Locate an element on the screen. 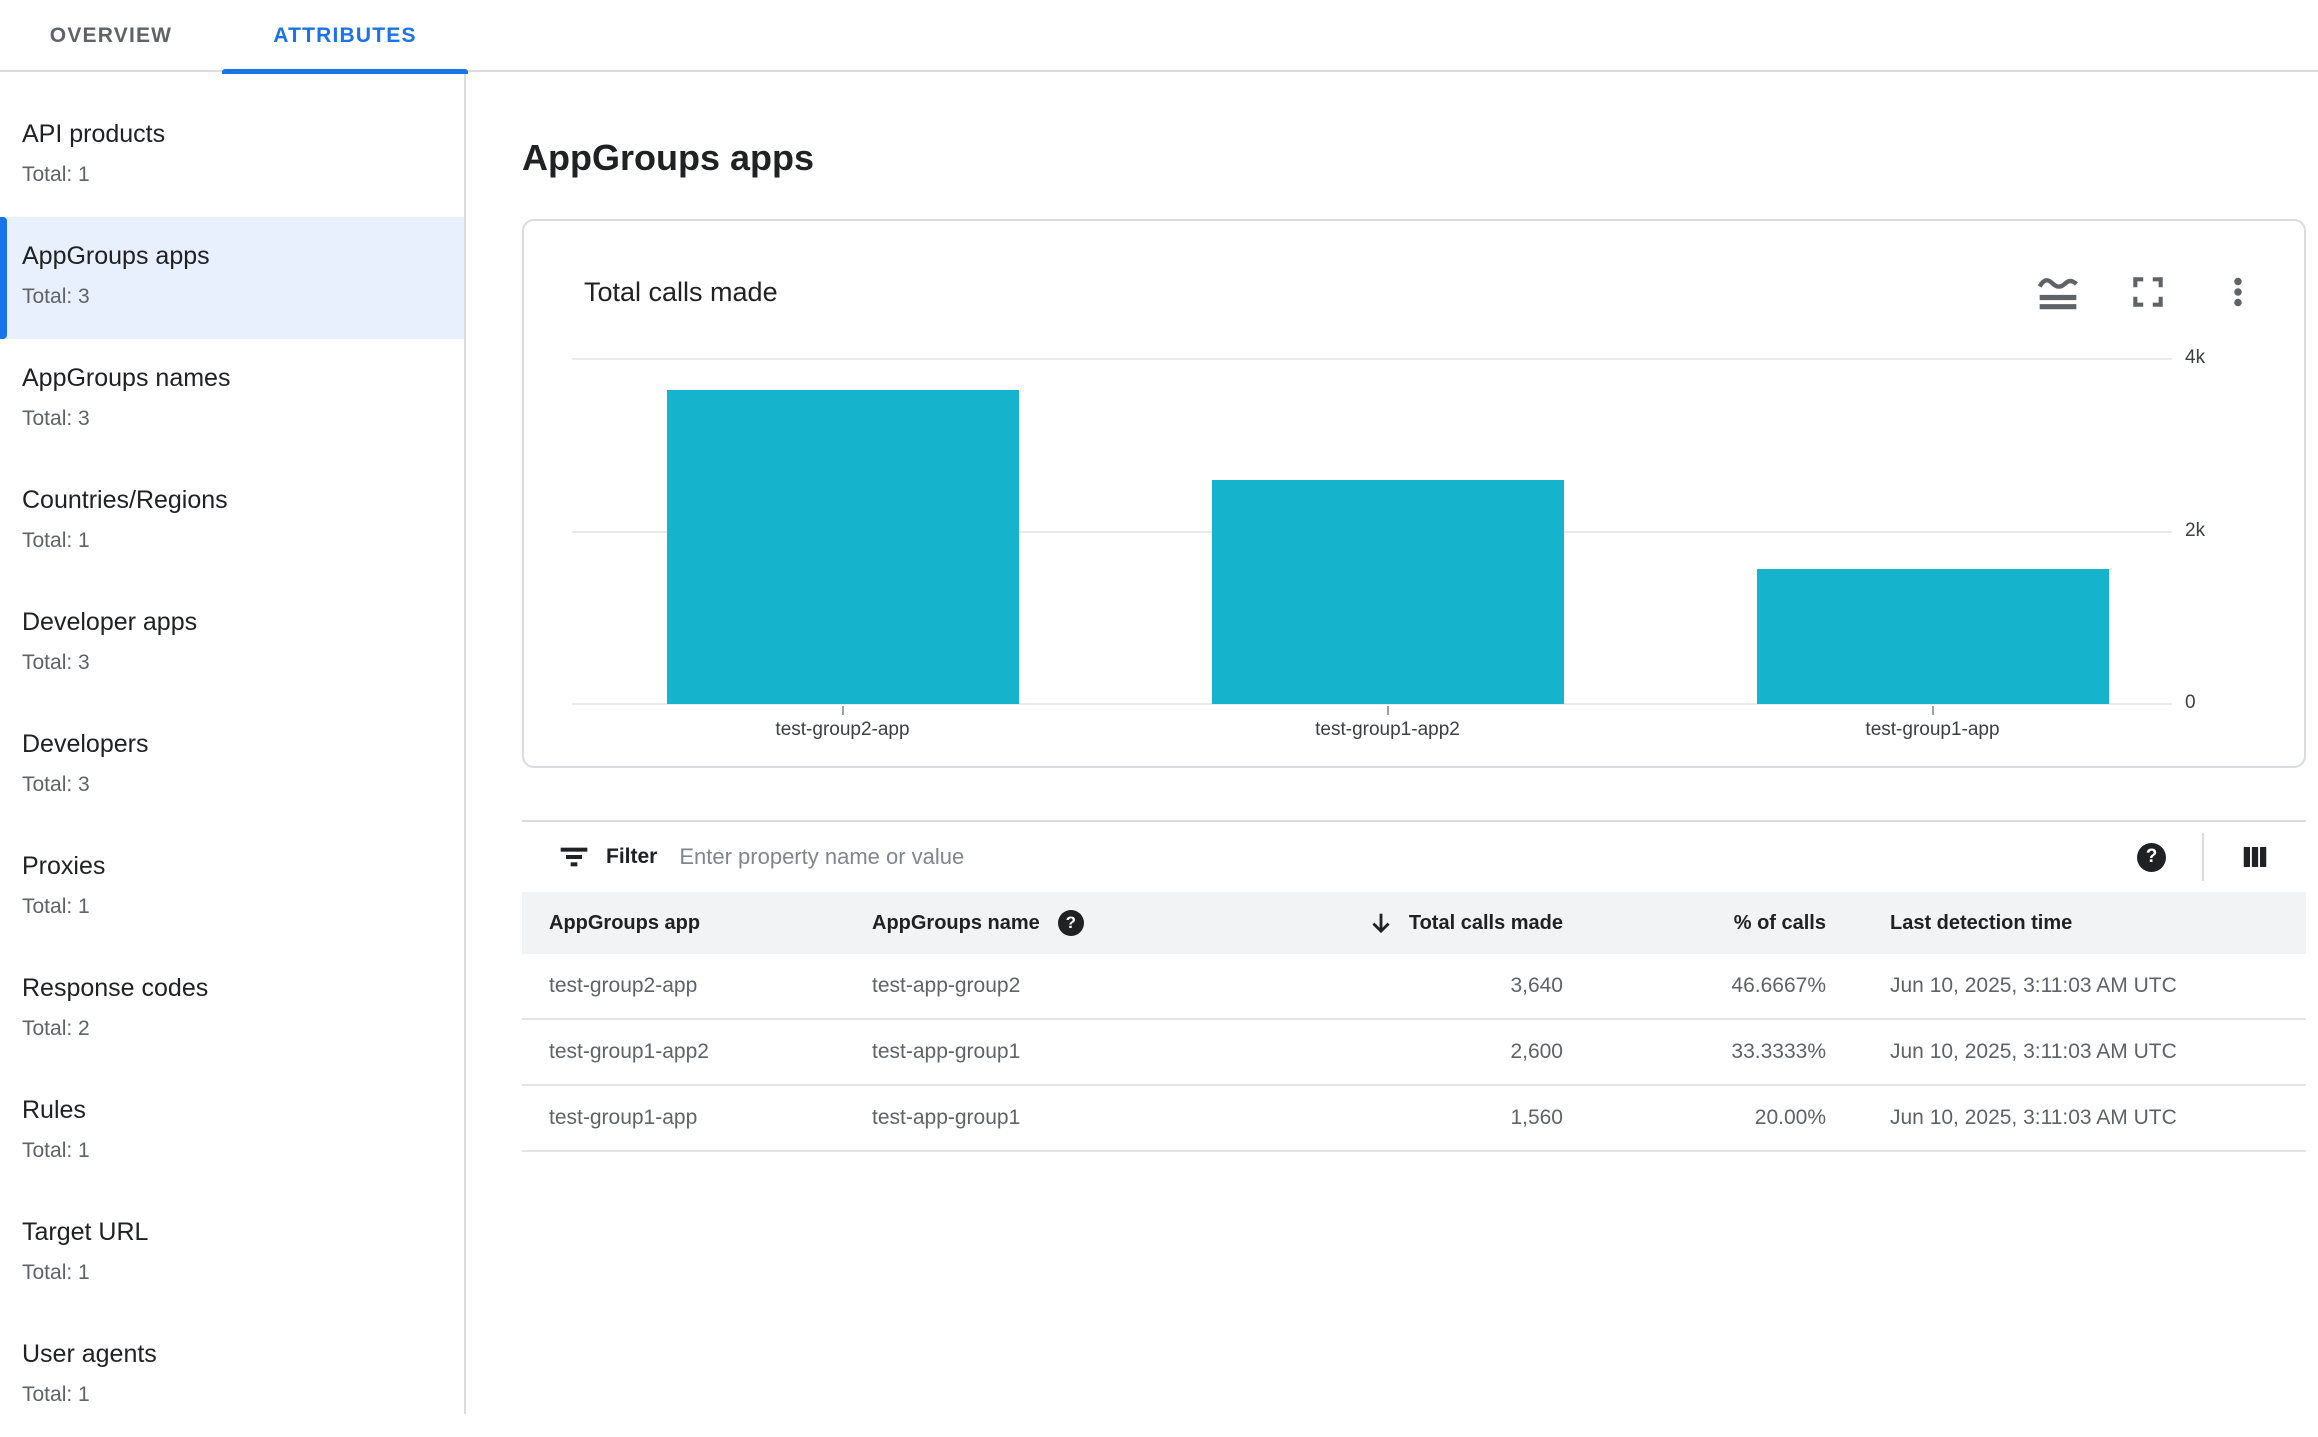 The image size is (2318, 1437). sidebar-item-label: Target URL is located at coordinates (85, 1232).